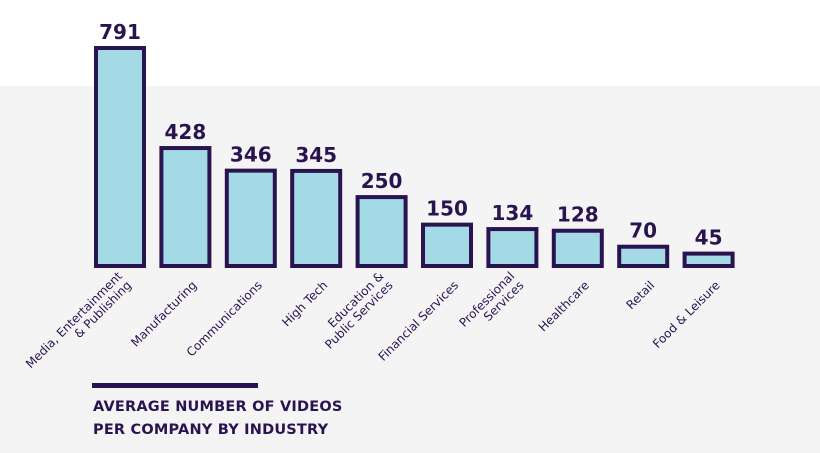  What do you see at coordinates (78, 324) in the screenshot?
I see `category-label-0: Media, Entertainment& Publishing` at bounding box center [78, 324].